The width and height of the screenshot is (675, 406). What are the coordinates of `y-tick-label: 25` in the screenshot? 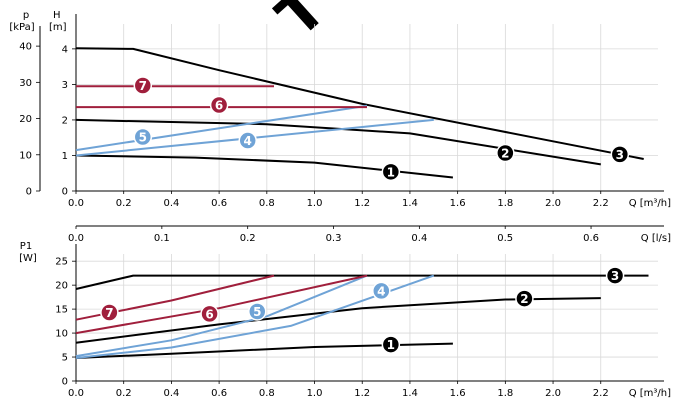 It's located at (61, 262).